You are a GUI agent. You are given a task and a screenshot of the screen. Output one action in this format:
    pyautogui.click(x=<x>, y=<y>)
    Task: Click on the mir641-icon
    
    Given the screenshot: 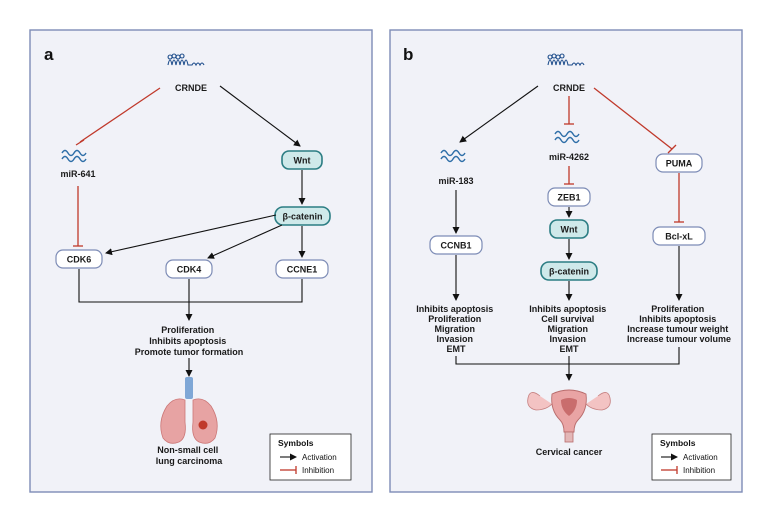 What is the action you would take?
    pyautogui.click(x=74, y=156)
    